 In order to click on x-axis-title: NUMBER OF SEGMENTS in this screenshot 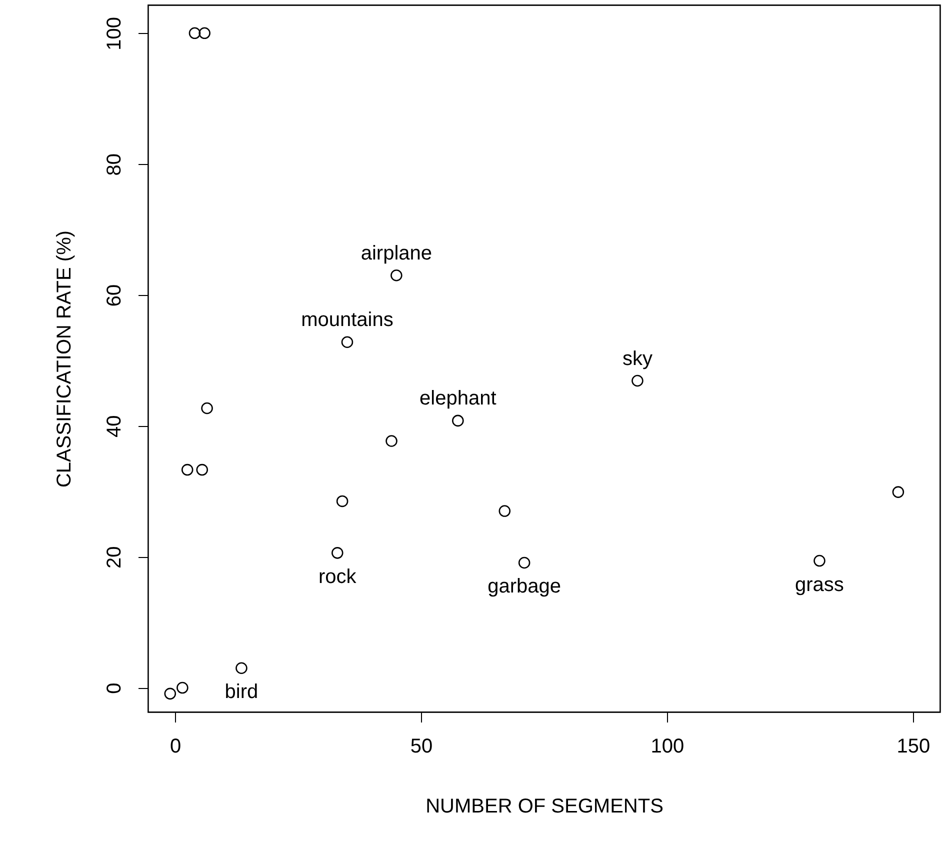, I will do `click(545, 807)`.